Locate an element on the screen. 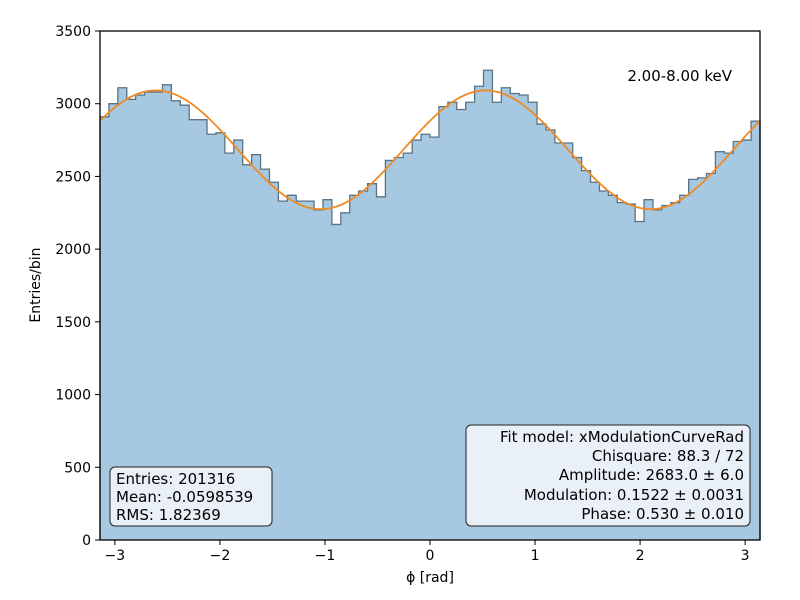 This screenshot has width=800, height=600. y-tick-label: 0 is located at coordinates (86, 541).